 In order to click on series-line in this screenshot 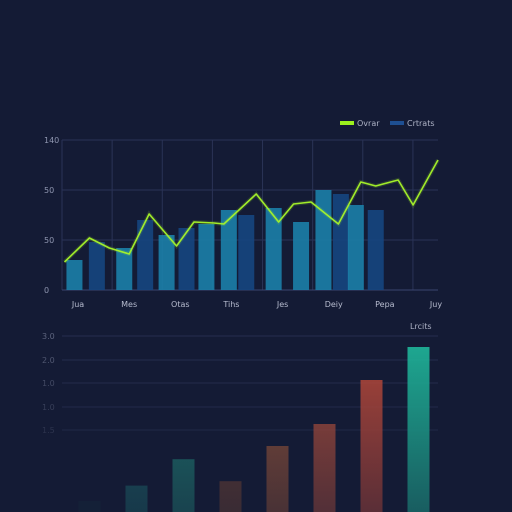, I will do `click(251, 211)`.